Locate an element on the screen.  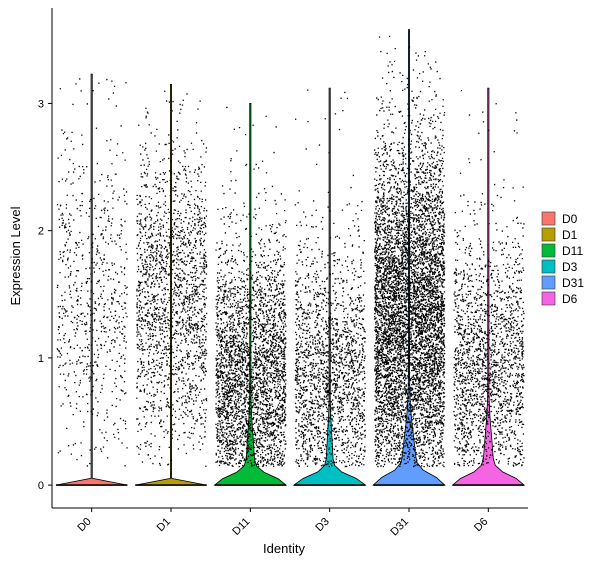
x-tick-label-D3: D3 is located at coordinates (322, 525).